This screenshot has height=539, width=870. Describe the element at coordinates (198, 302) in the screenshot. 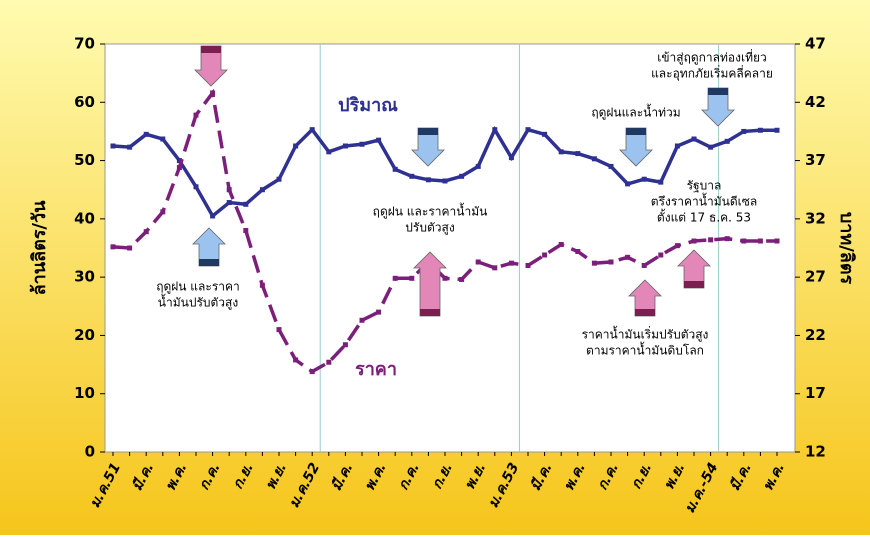

I see `annotation: น้ำมันปรับตัวสูง` at that location.